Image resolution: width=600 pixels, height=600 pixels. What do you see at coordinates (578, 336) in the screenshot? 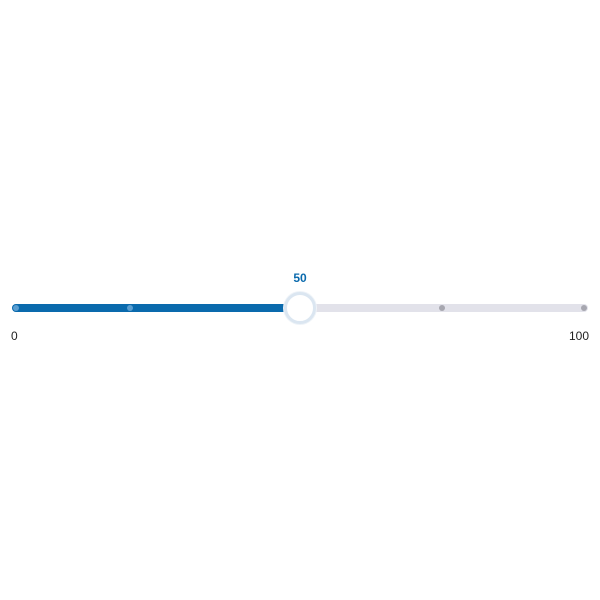
I see `slider-max-label: 100` at bounding box center [578, 336].